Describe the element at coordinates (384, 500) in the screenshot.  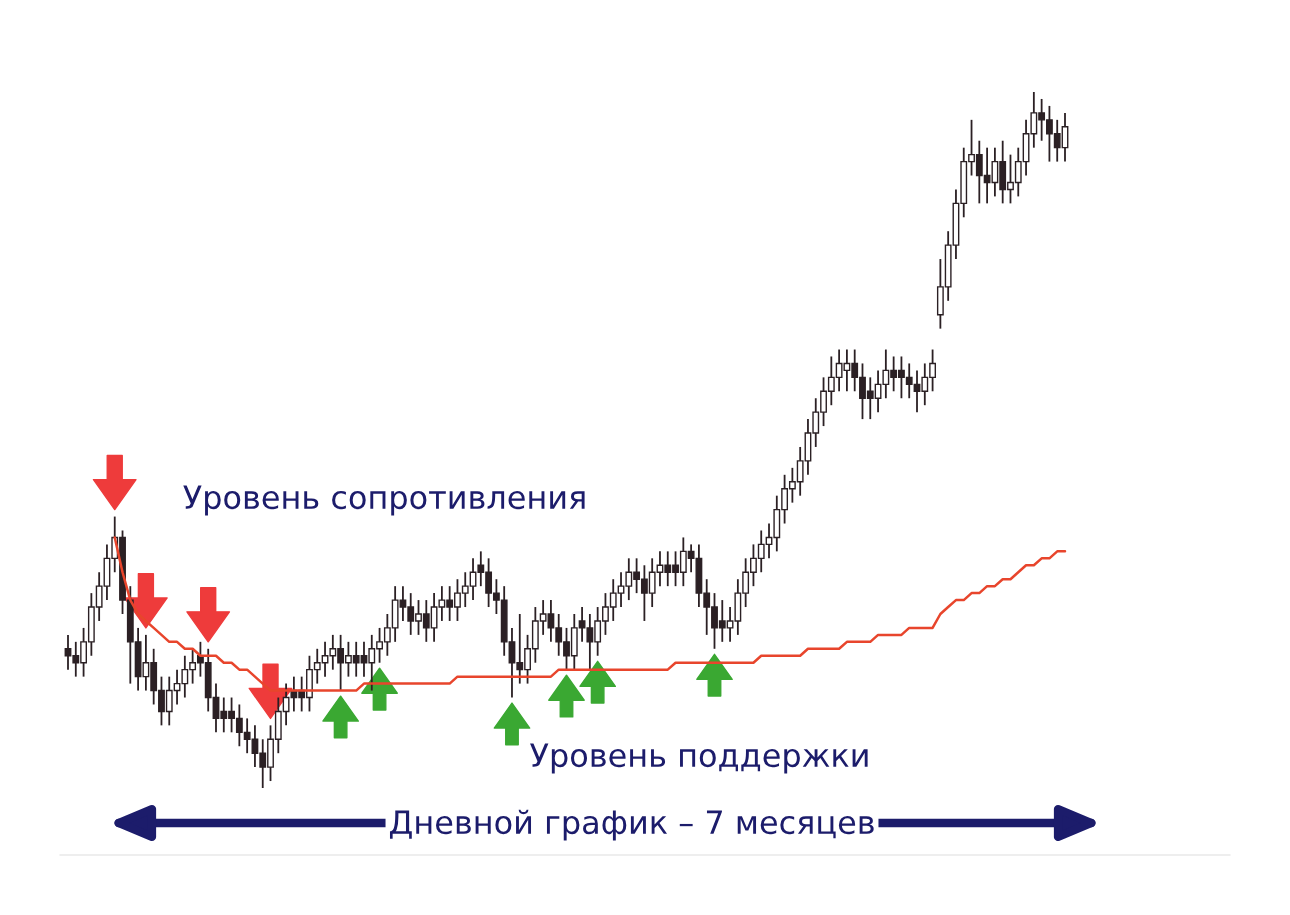
I see `annotation: Уровень сопротивления` at that location.